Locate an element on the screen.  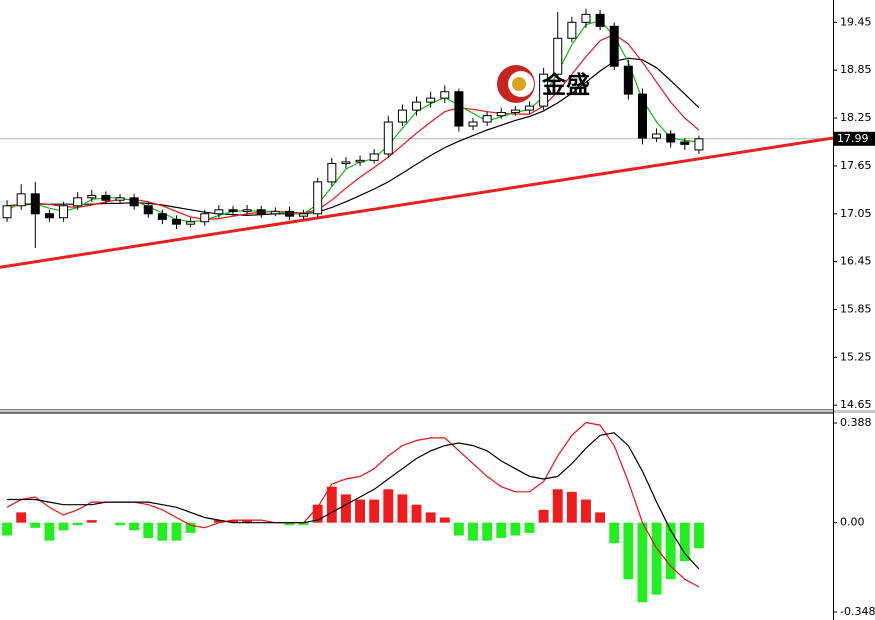
y-tick-label: 17.65 is located at coordinates (856, 165).